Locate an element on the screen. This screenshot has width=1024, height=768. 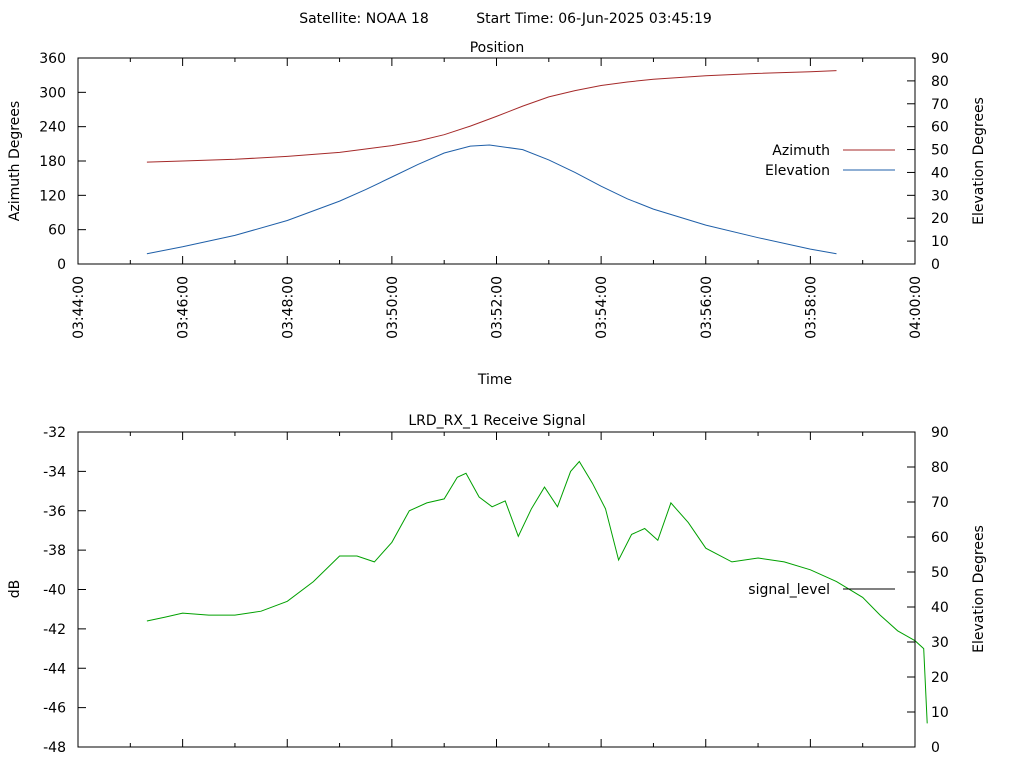
y-tick-label: 0 is located at coordinates (61, 265).